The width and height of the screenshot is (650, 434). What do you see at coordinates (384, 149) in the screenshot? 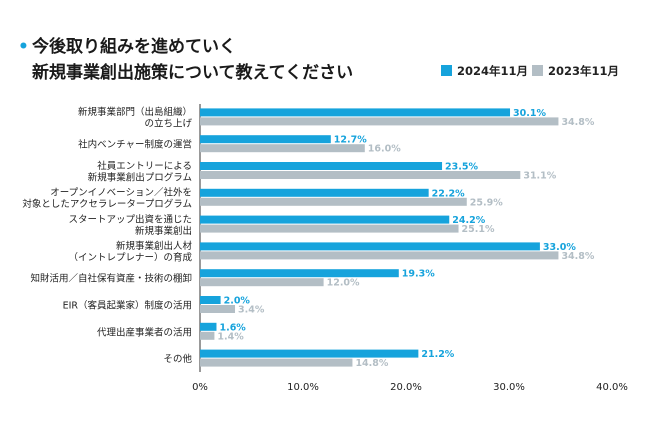
I see `data-label-2023: 16.0%` at bounding box center [384, 149].